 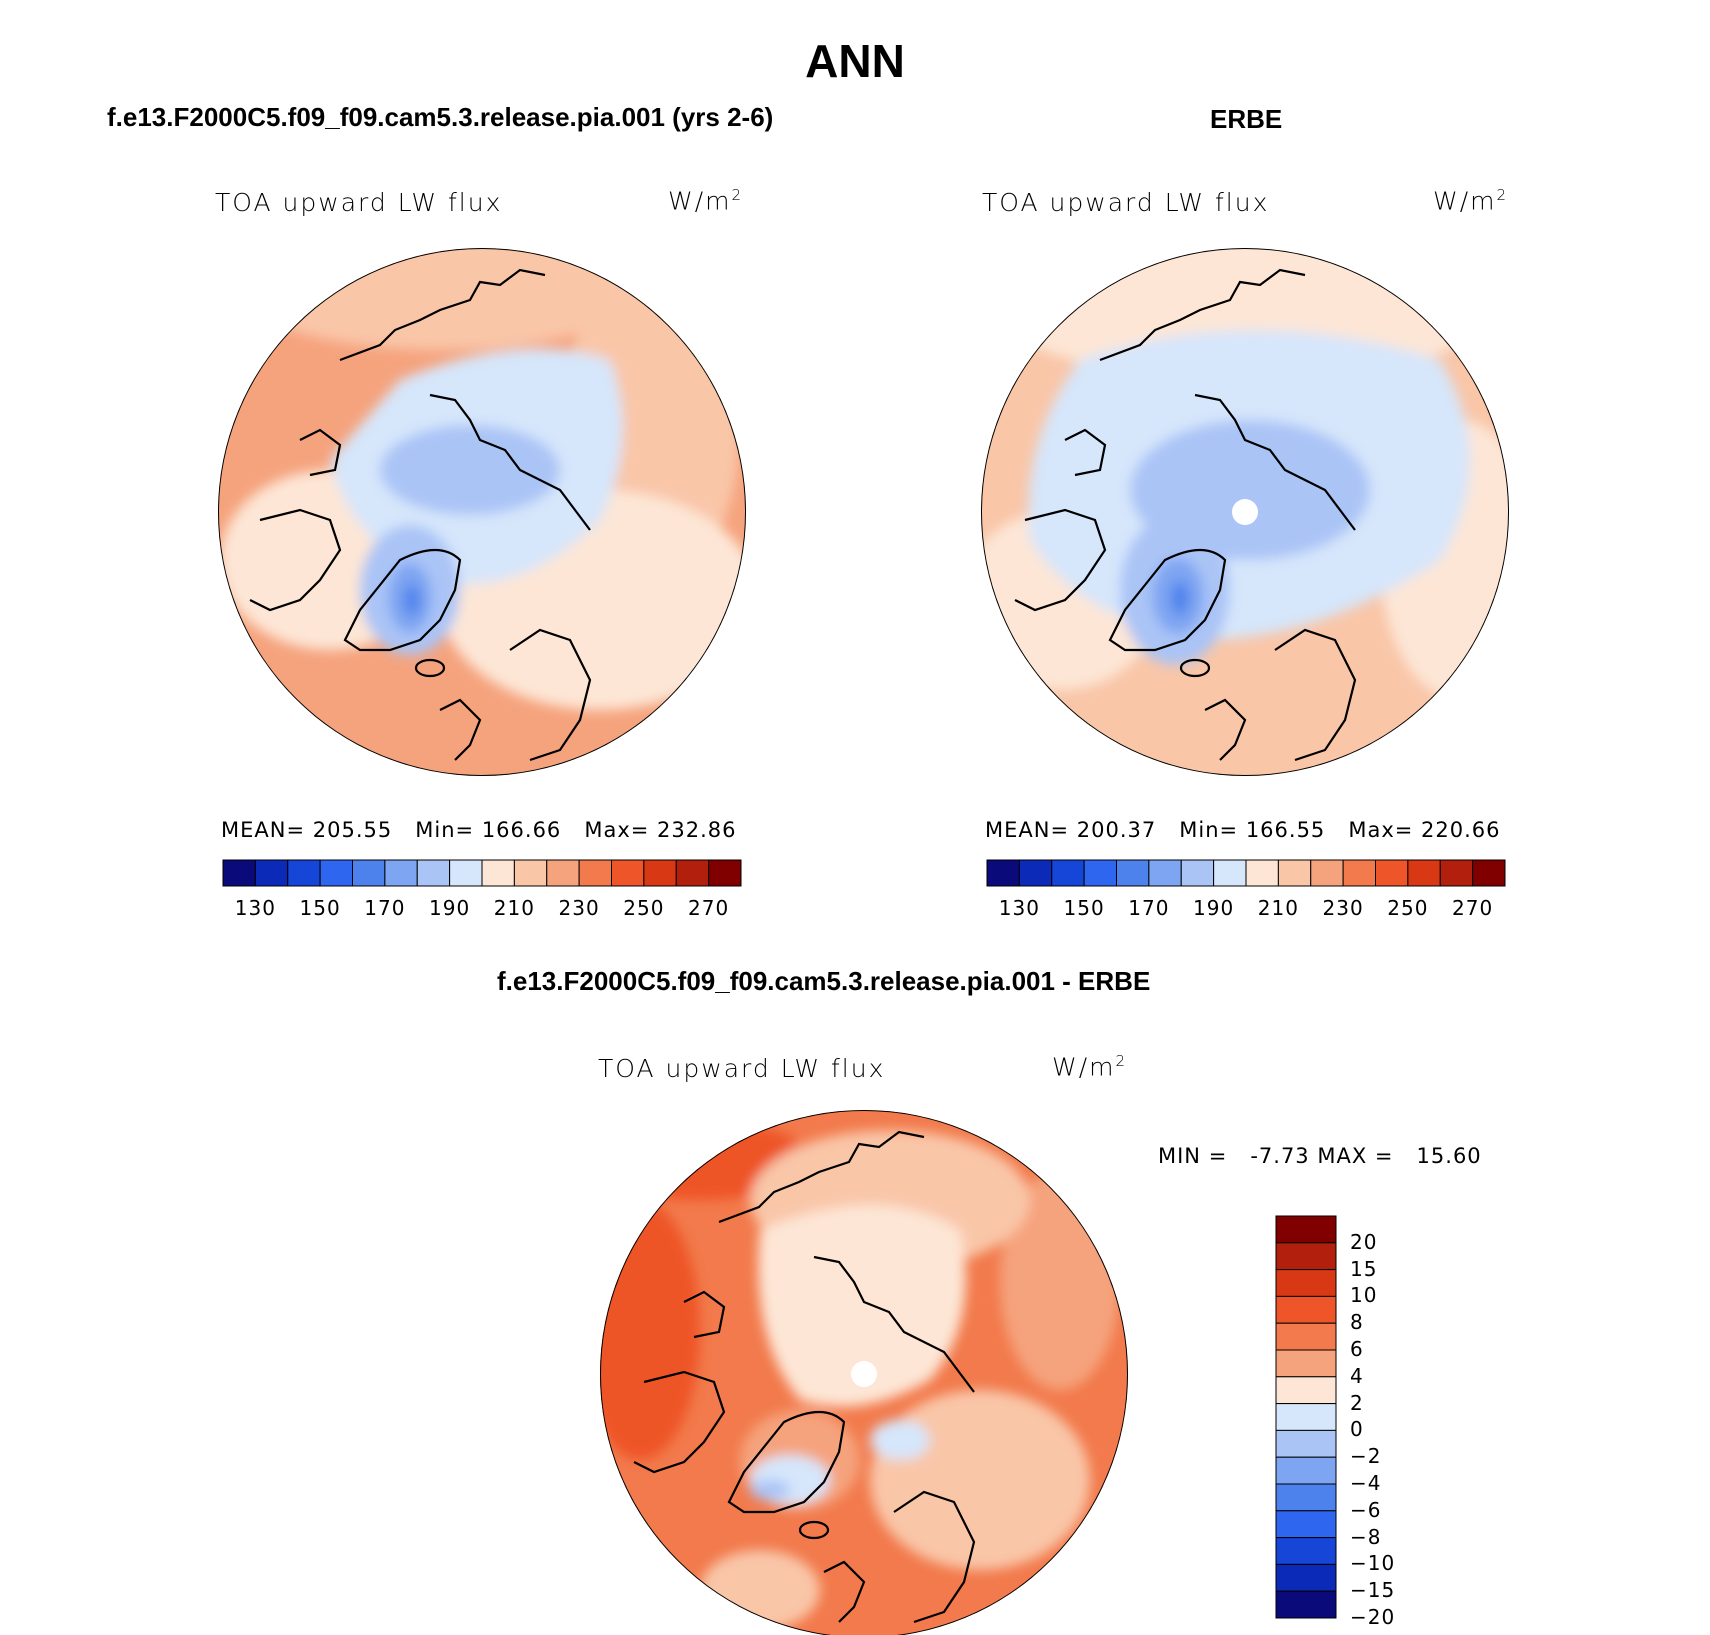 I want to click on colorbar-obs-tick-label: 130, so click(x=1019, y=908).